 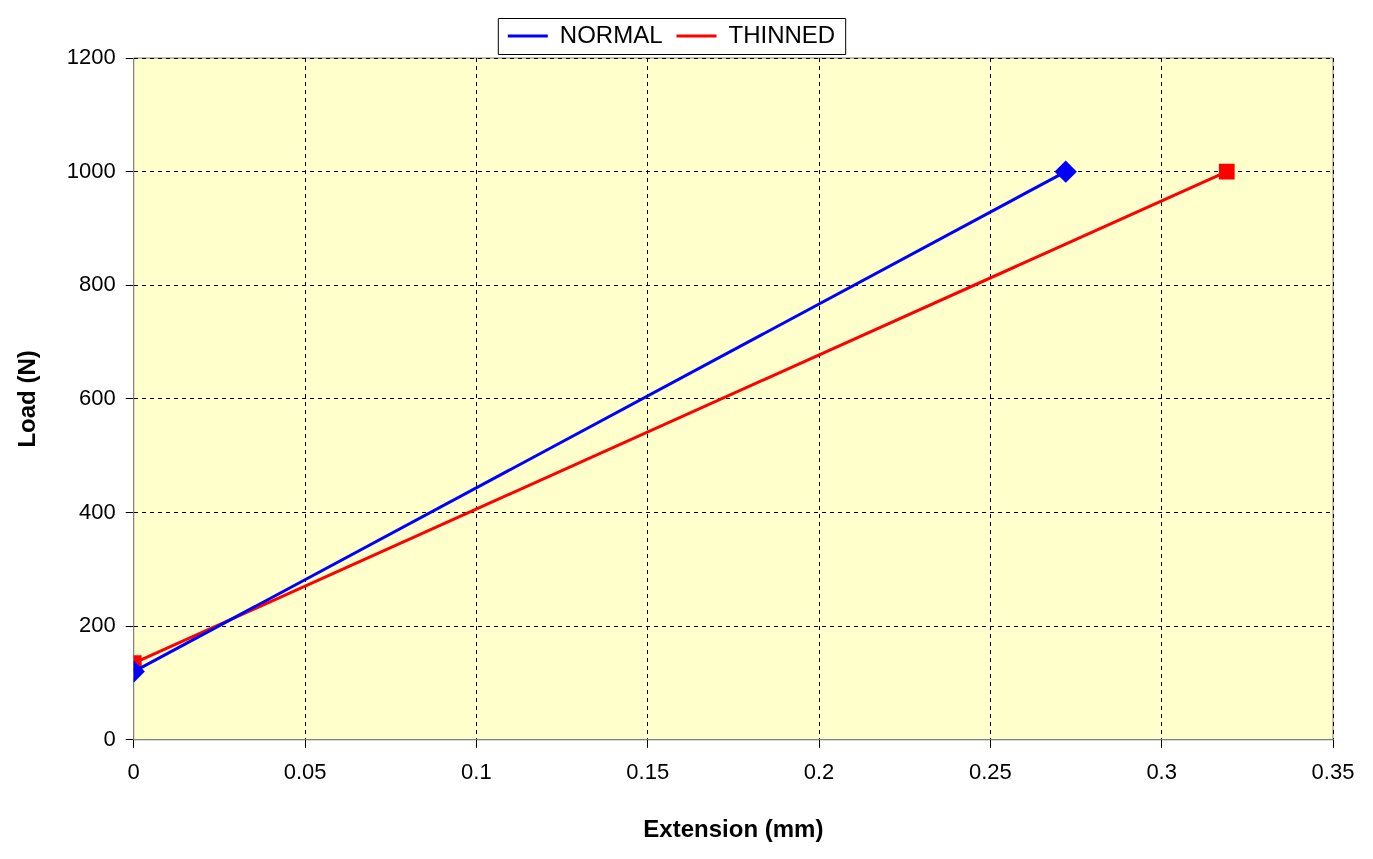 What do you see at coordinates (819, 772) in the screenshot?
I see `x-tick-label: 0.2` at bounding box center [819, 772].